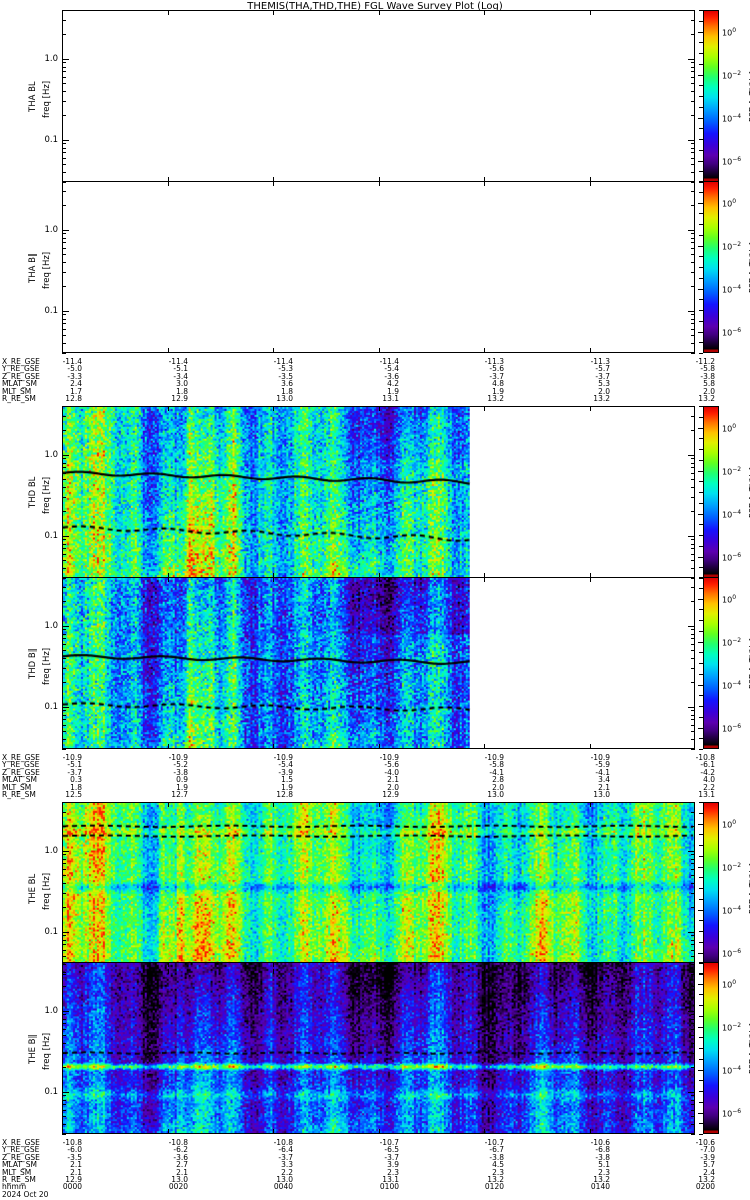 This screenshot has height=1200, width=750. I want to click on yaxis-title-tha_bpar: freq [Hz], so click(47, 270).